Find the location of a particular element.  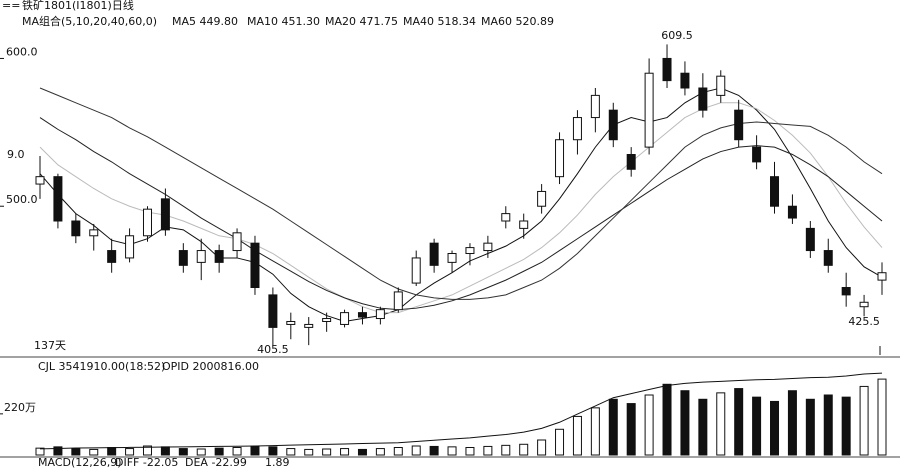

oi-label: OPID 2000816.00 is located at coordinates (210, 366).